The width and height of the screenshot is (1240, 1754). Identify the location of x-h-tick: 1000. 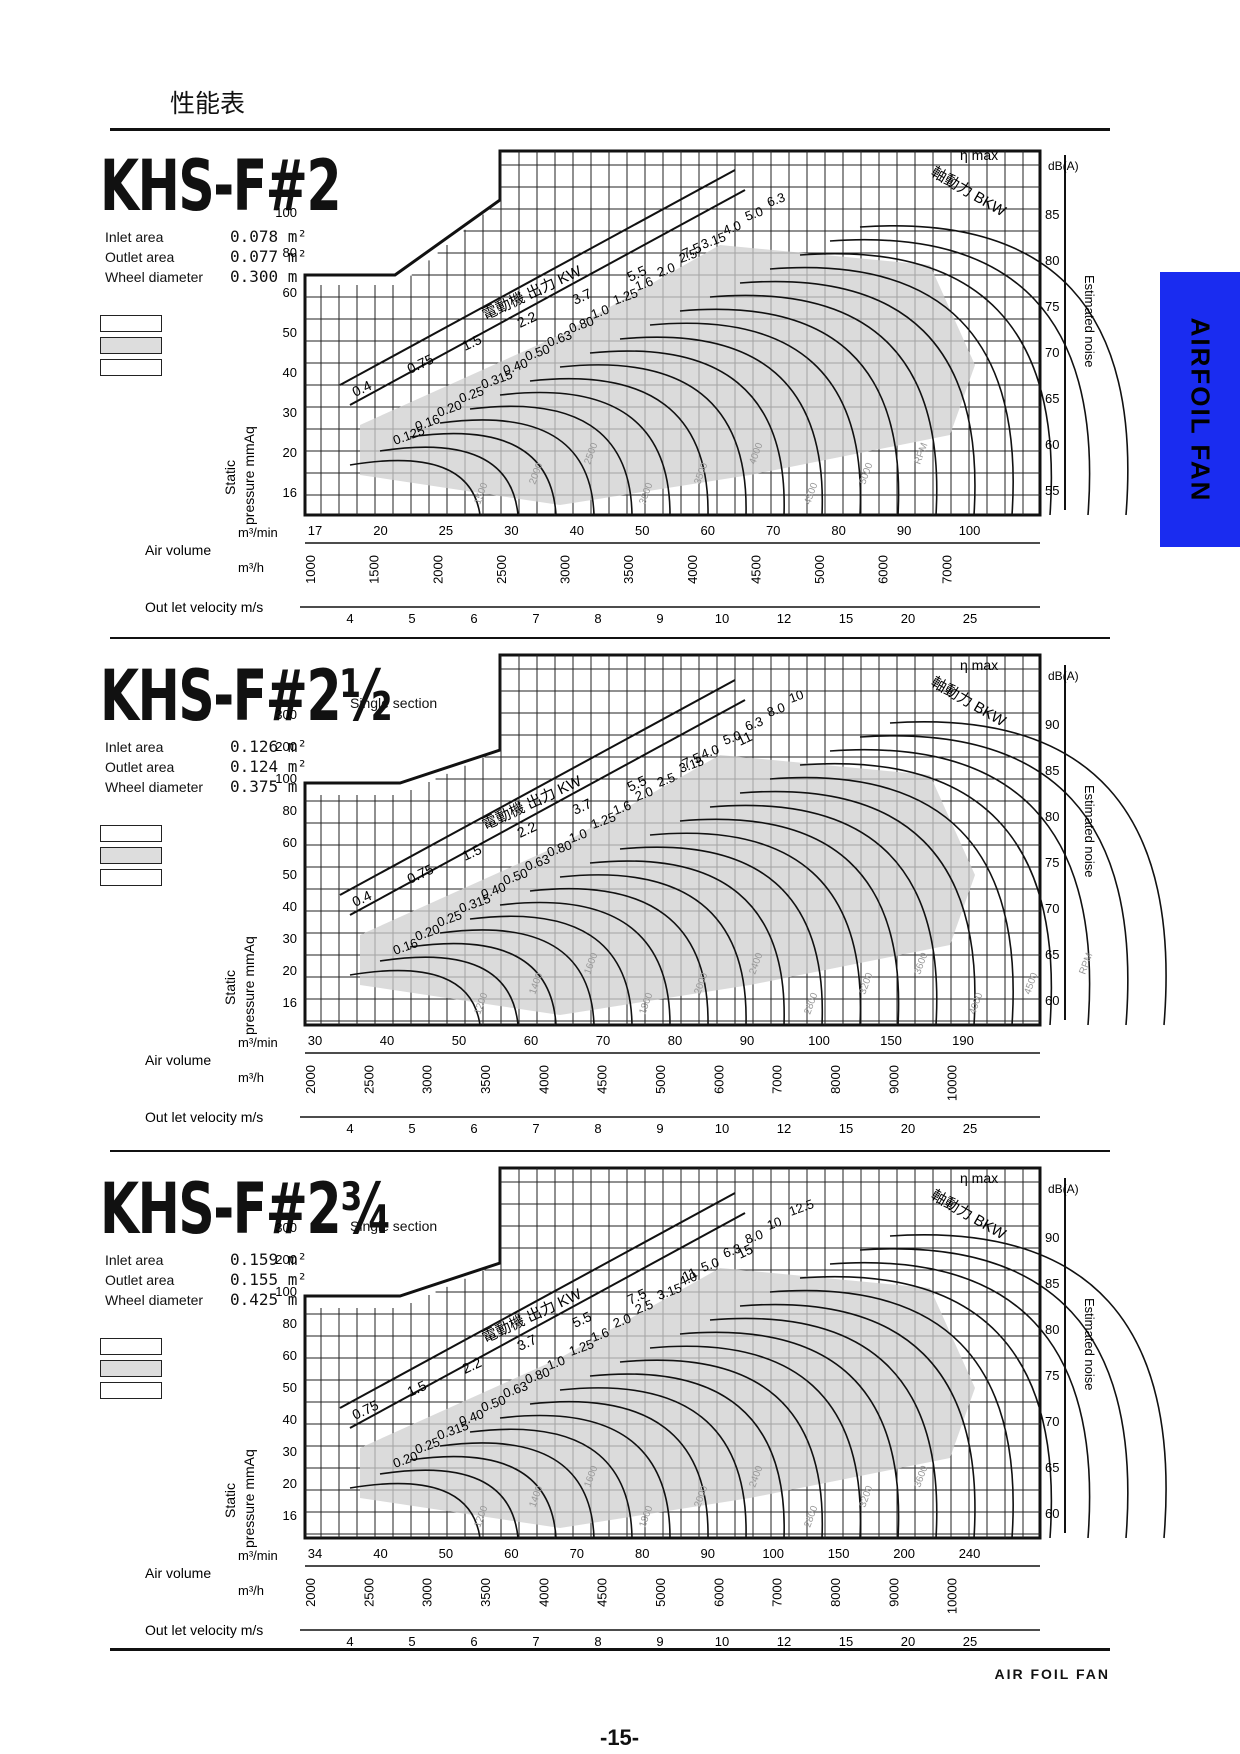
(310, 569).